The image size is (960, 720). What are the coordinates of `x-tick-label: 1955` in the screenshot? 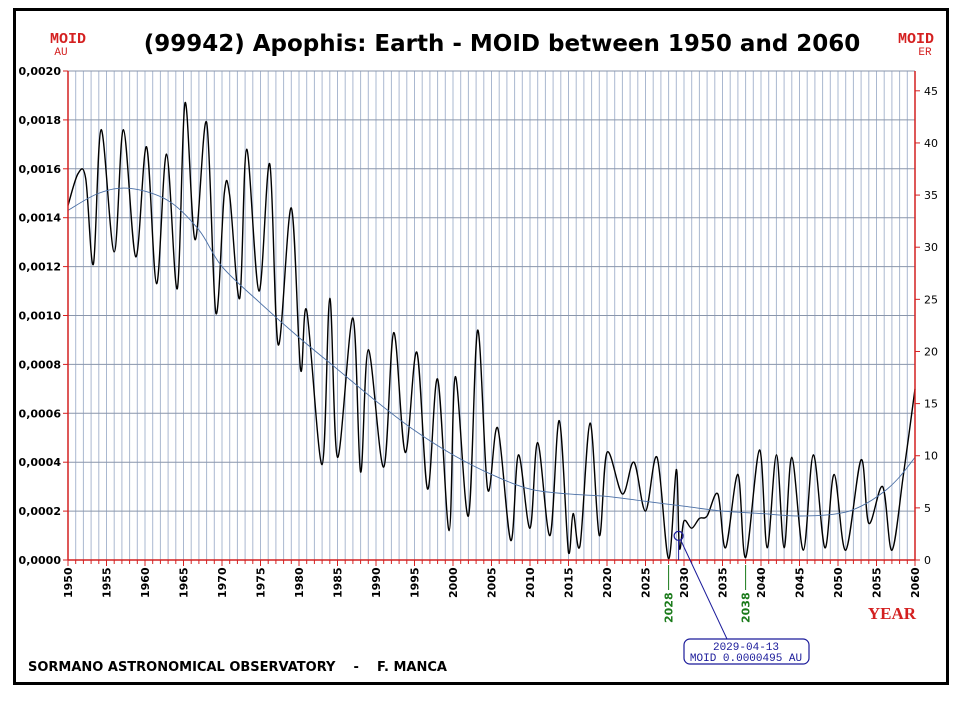 It's located at (107, 582).